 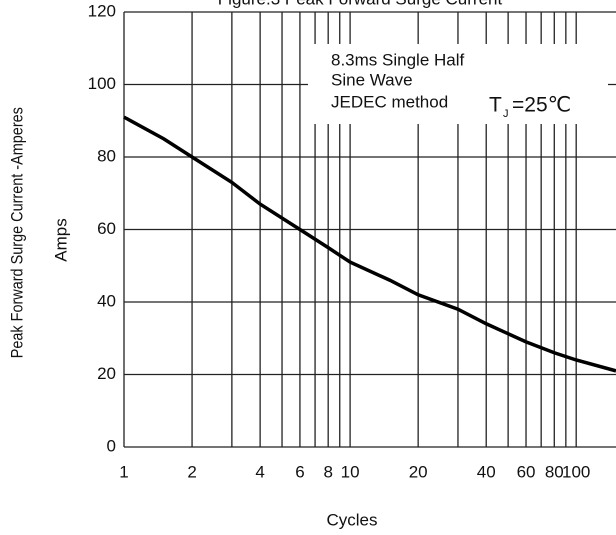 I want to click on annotation: Sine Wave, so click(x=372, y=79).